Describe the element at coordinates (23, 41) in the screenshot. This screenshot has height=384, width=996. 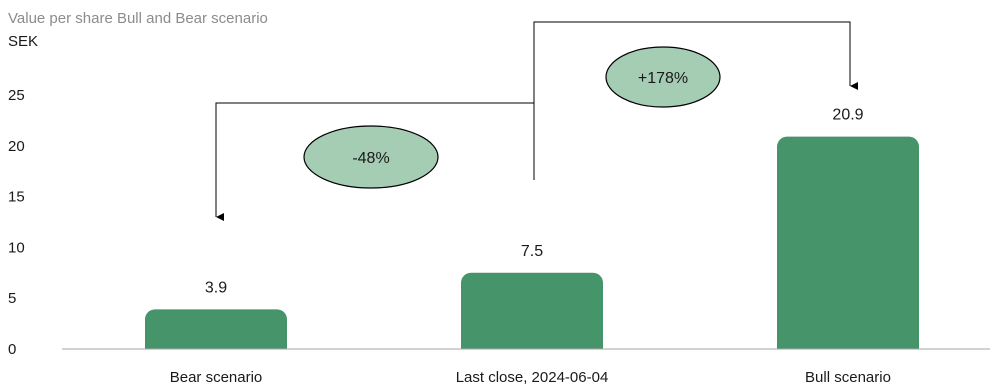
I see `y-axis-unit-label: SEK` at that location.